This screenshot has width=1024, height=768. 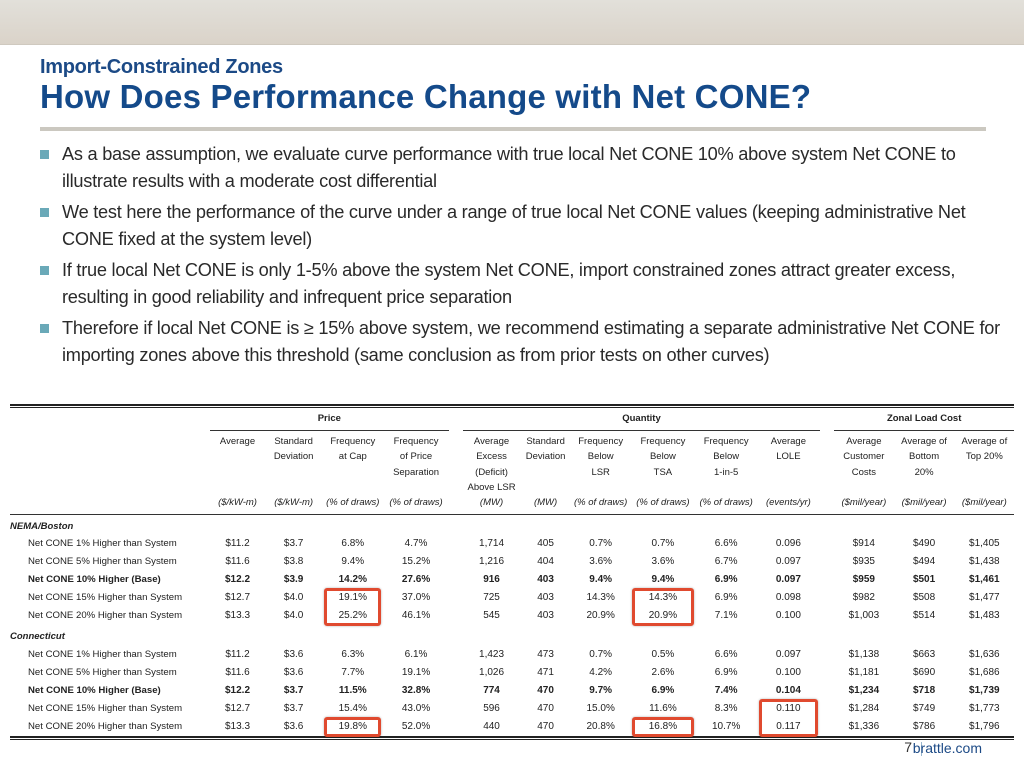 I want to click on table-cell: $13.3, so click(x=238, y=616).